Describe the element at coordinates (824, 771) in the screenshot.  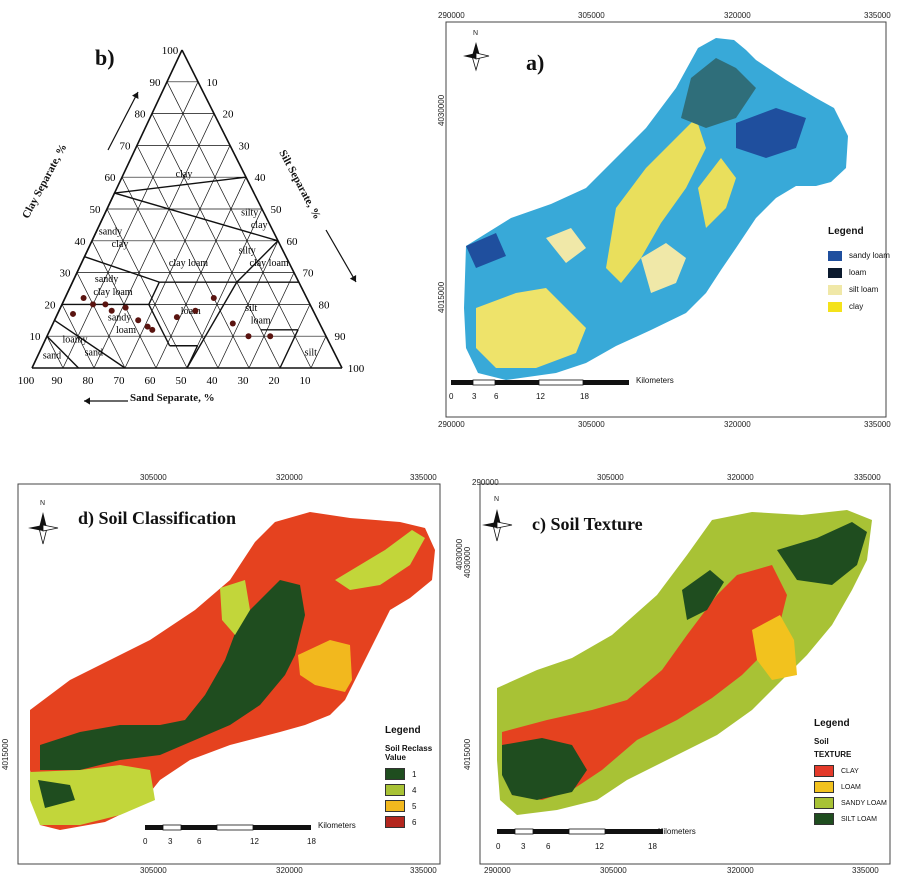
I see `c-swatch-clay` at that location.